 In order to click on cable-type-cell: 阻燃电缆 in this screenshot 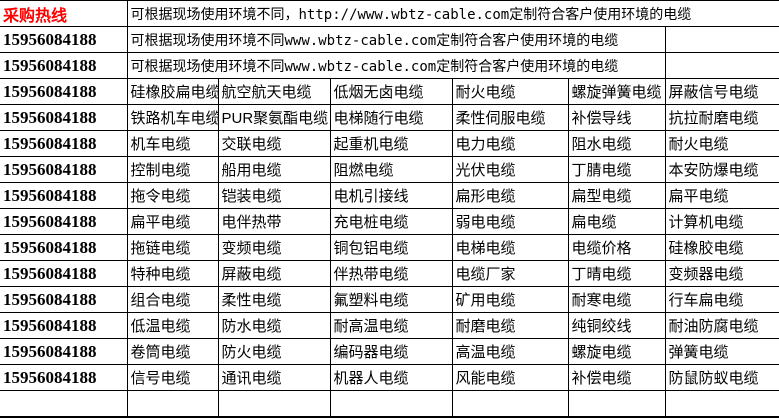, I will do `click(391, 169)`.